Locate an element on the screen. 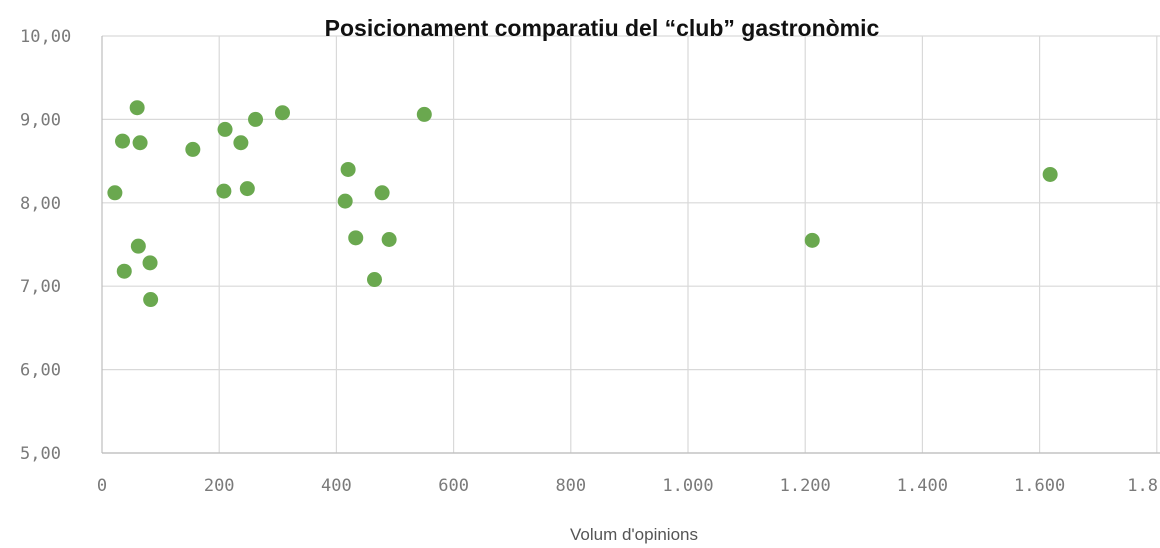 This screenshot has width=1160, height=548. x-tick-label: 1.200 is located at coordinates (805, 486).